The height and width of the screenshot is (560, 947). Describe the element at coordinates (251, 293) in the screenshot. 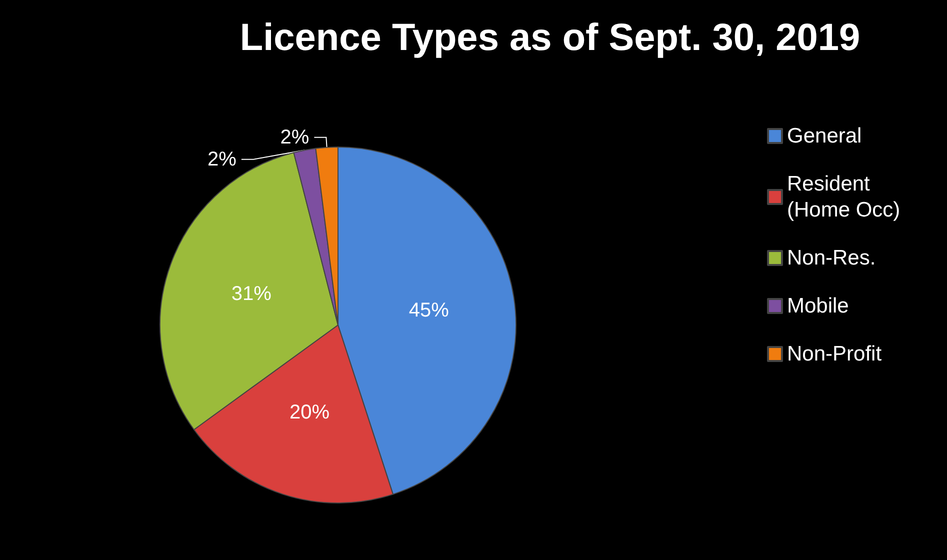

I see `data-label: 31%` at that location.